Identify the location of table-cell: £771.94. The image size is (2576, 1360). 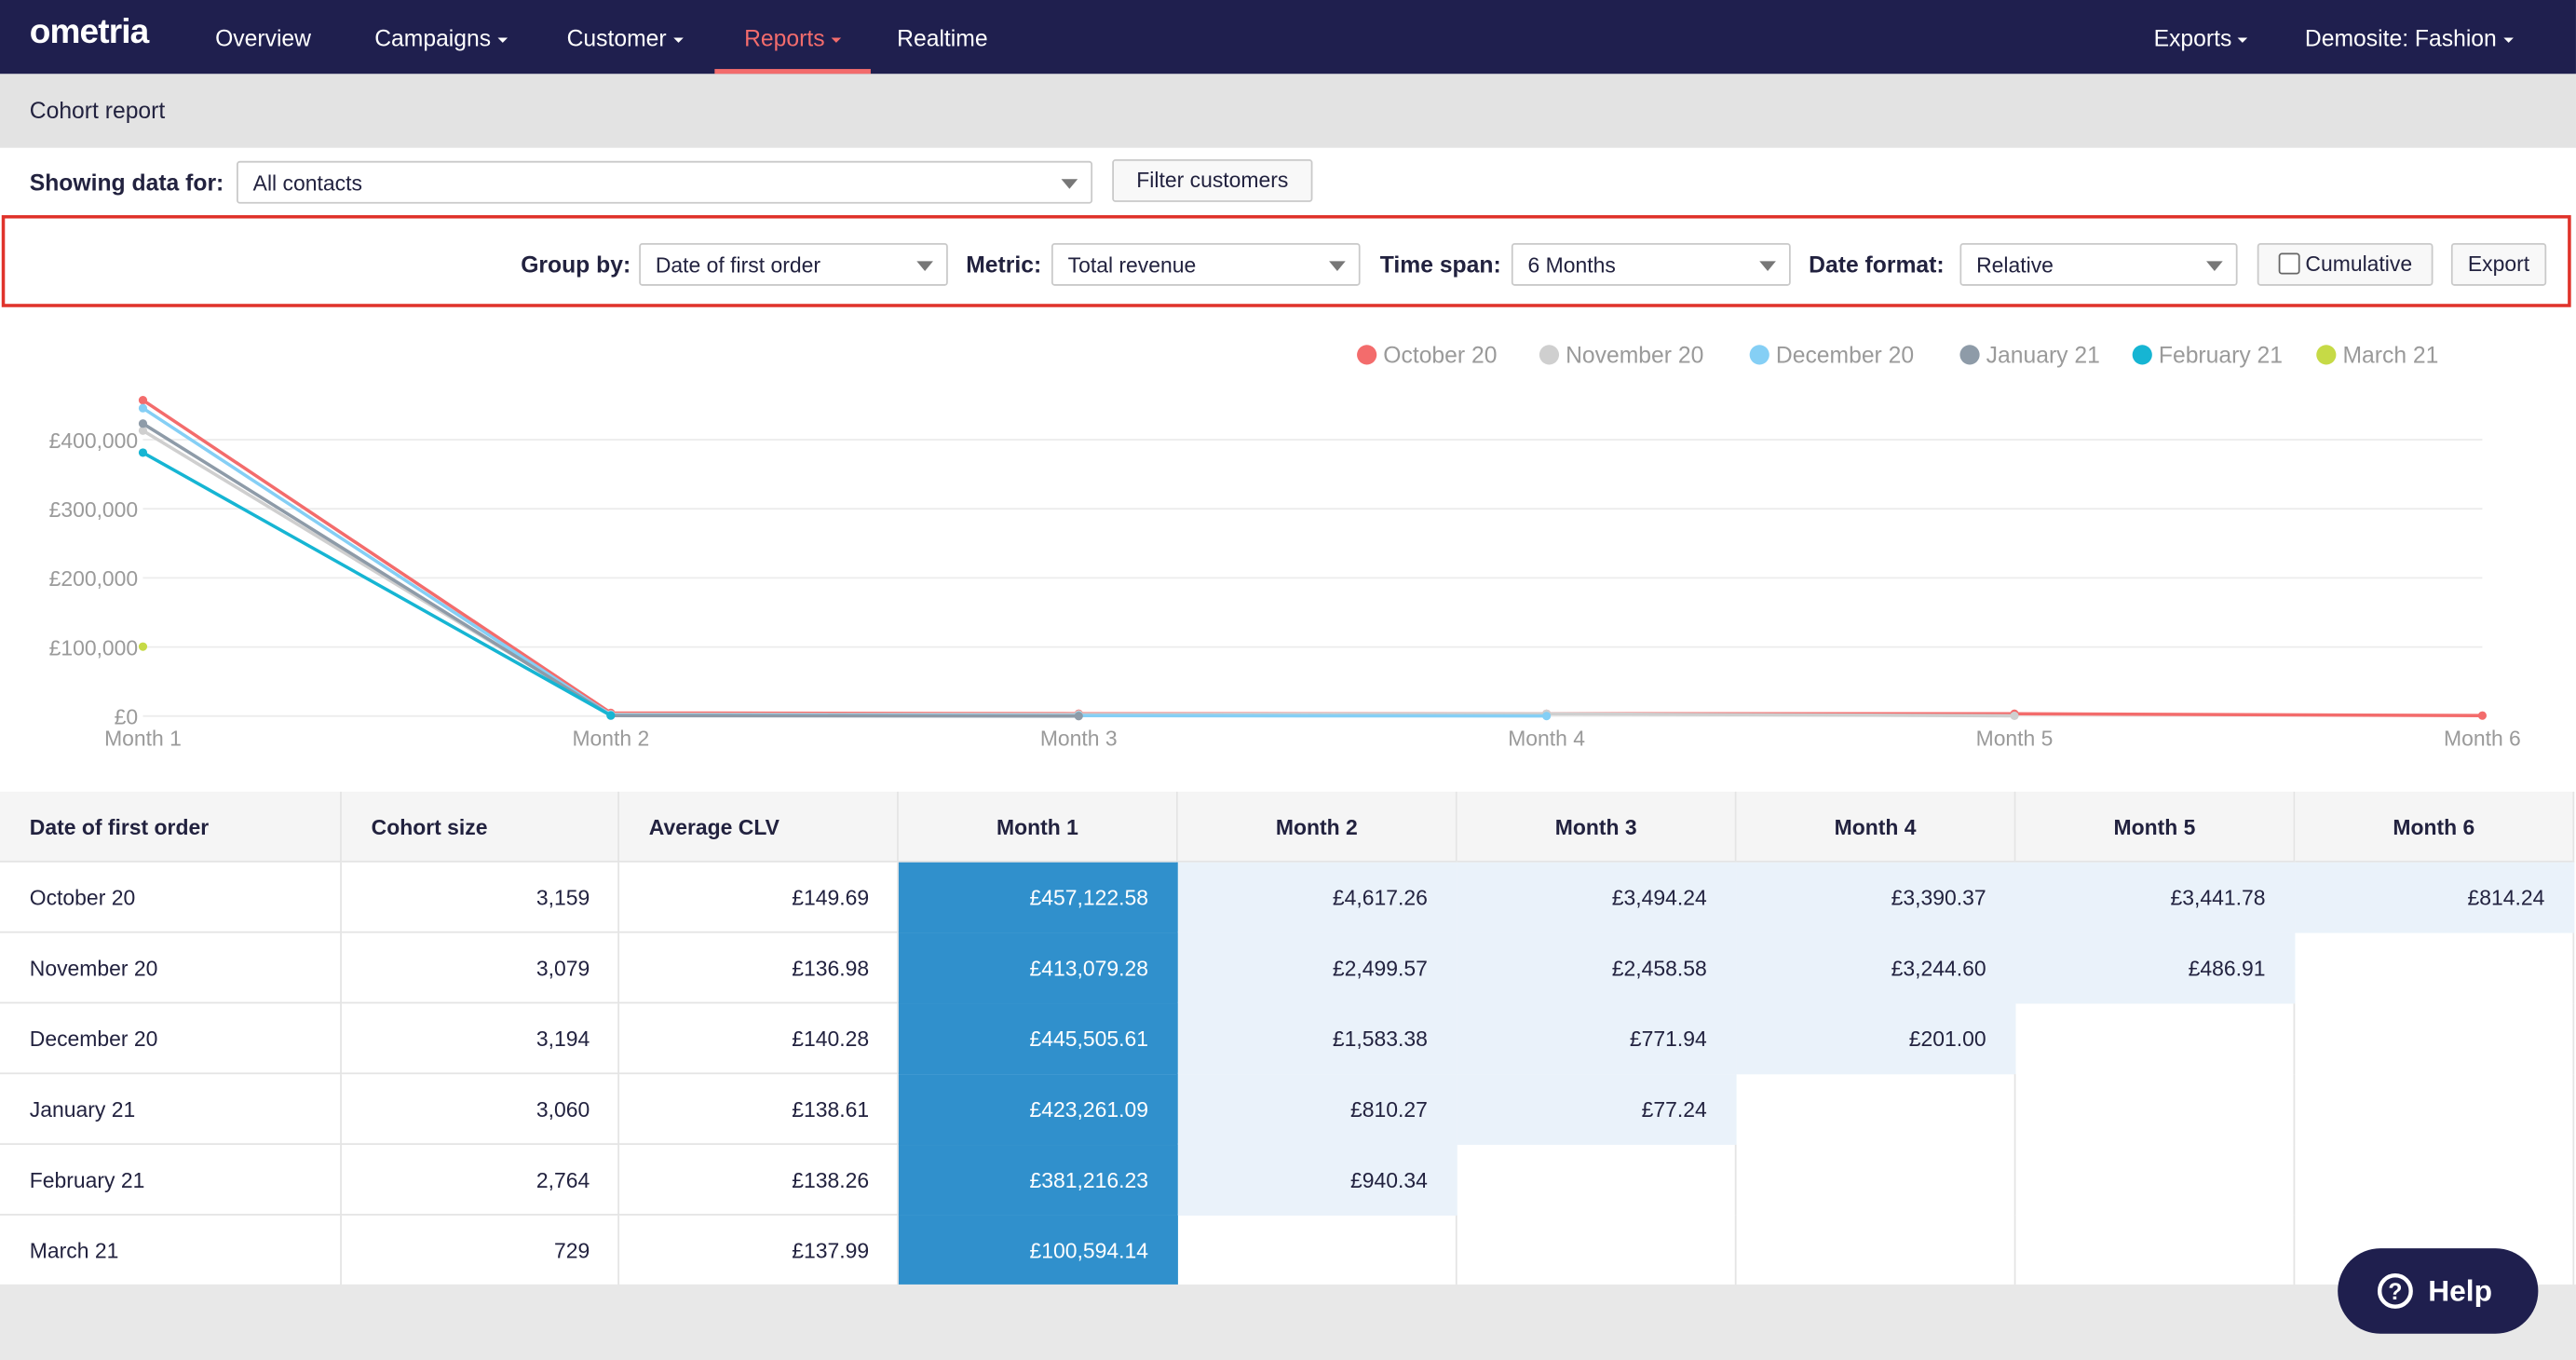
(1597, 1039).